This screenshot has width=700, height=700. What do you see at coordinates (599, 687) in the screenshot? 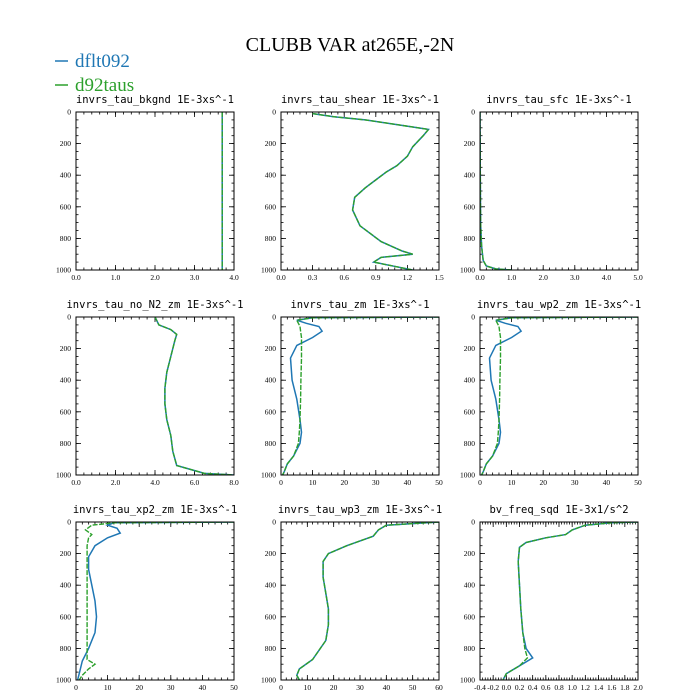
I see `x-tick-label: 1.4` at bounding box center [599, 687].